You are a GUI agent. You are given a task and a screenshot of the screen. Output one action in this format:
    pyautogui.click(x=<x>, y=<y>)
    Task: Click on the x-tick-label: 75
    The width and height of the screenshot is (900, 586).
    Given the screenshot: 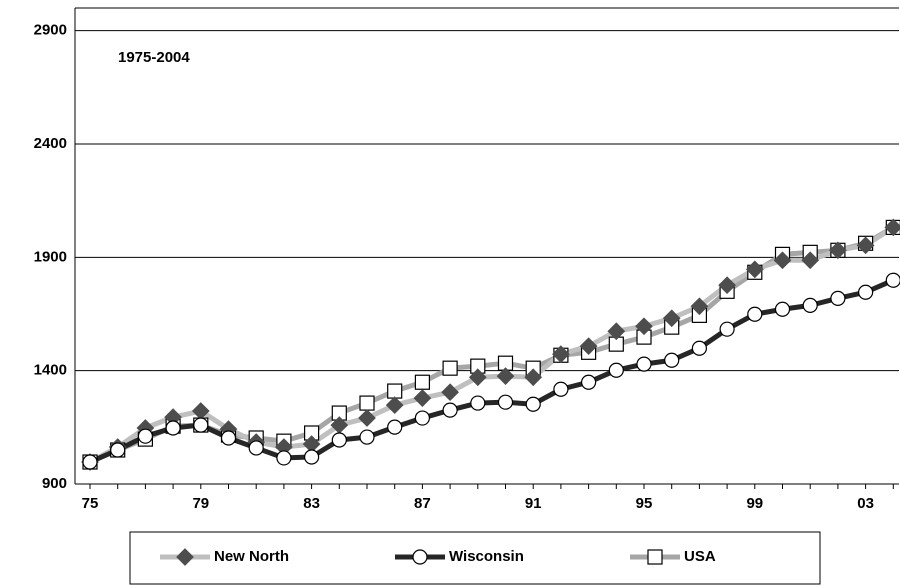 What is the action you would take?
    pyautogui.click(x=90, y=503)
    